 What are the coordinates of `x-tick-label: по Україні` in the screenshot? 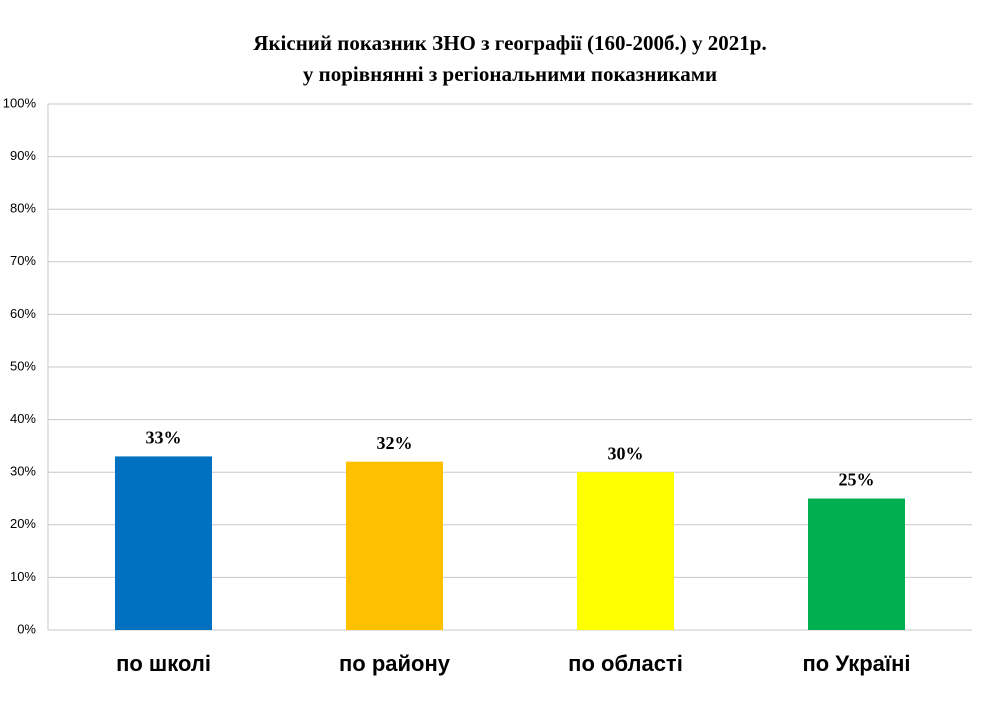 It's located at (857, 663).